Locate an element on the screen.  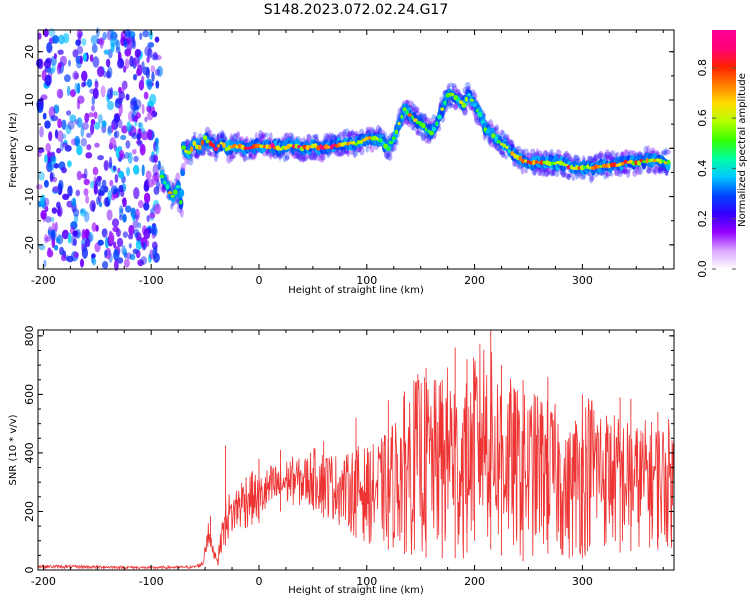
colorbar-gradient is located at coordinates (724, 149).